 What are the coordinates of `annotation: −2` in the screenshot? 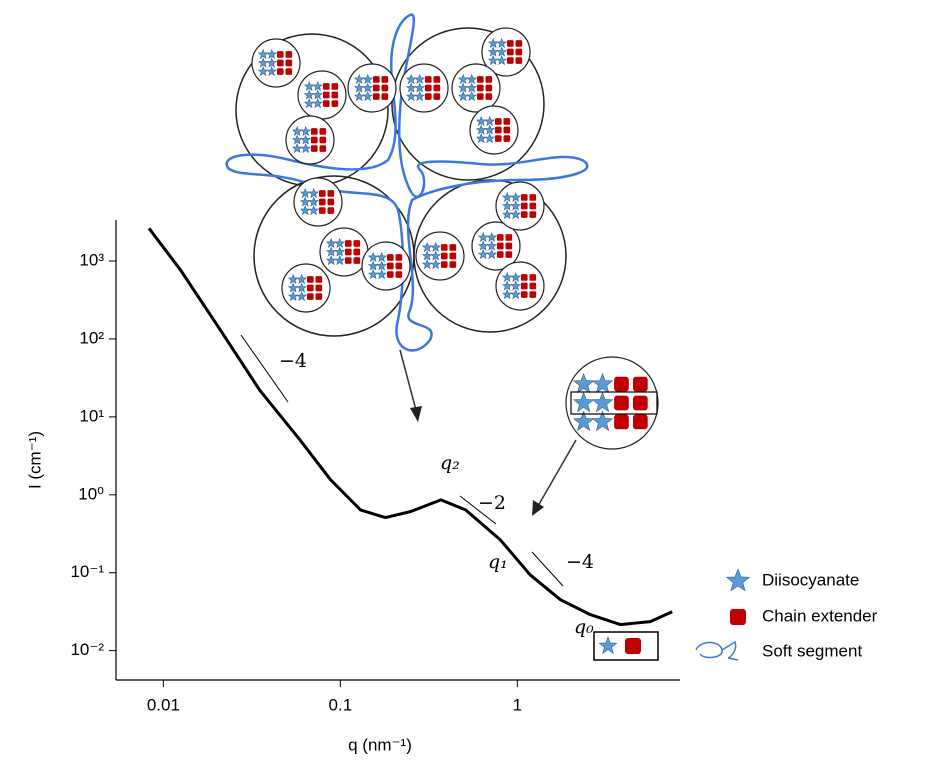 It's located at (492, 503).